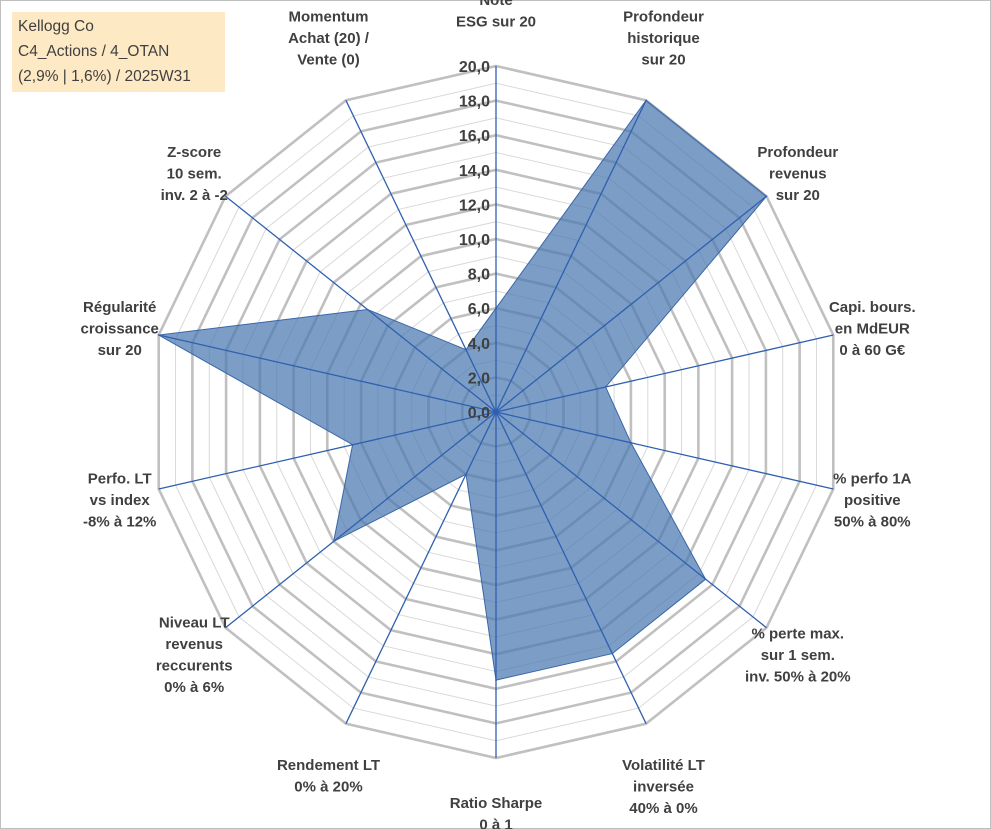 This screenshot has width=991, height=829. I want to click on axis-label: Perfo. LT vs index -8% à 12%, so click(119, 501).